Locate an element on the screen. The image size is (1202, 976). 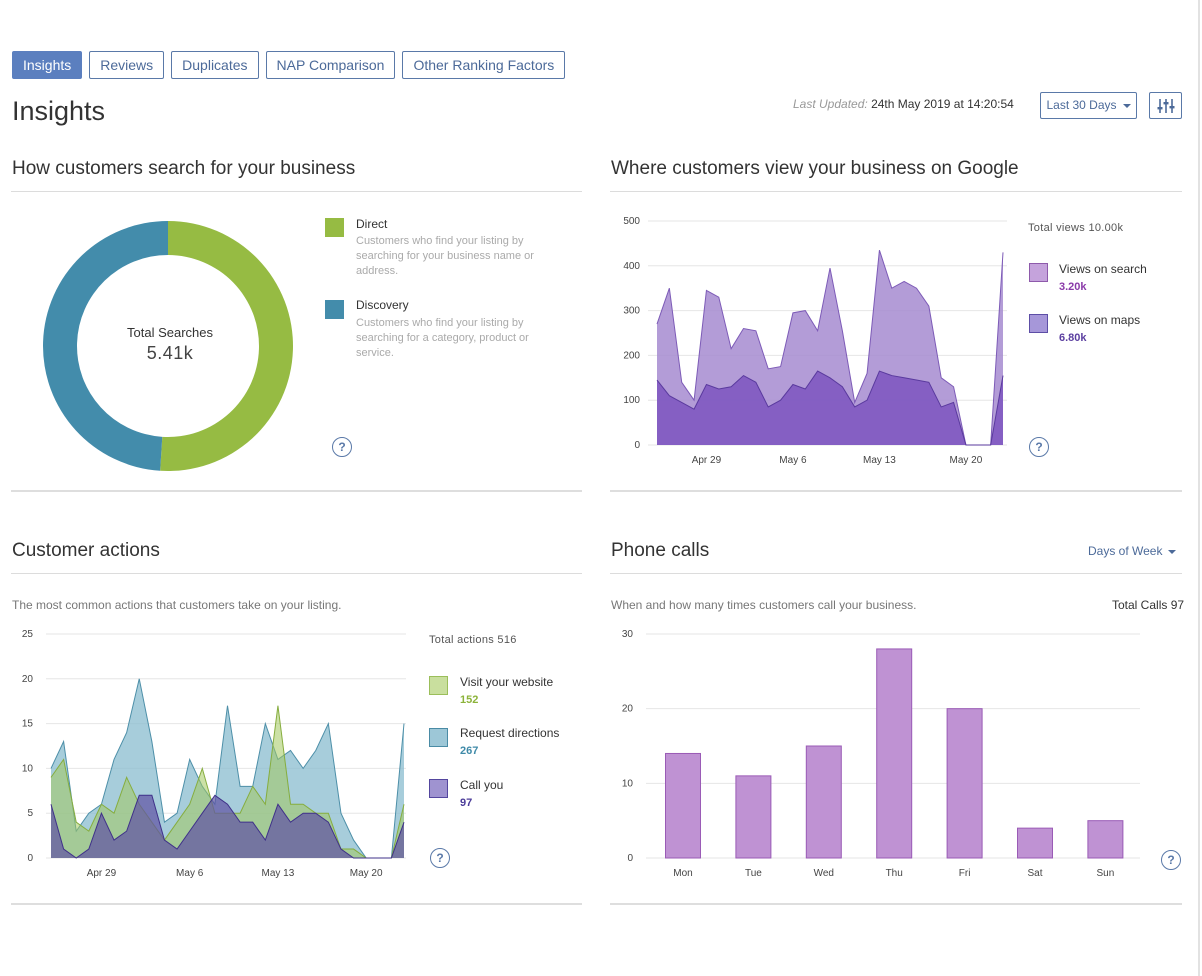
visit-website-swatch is located at coordinates (438, 685).